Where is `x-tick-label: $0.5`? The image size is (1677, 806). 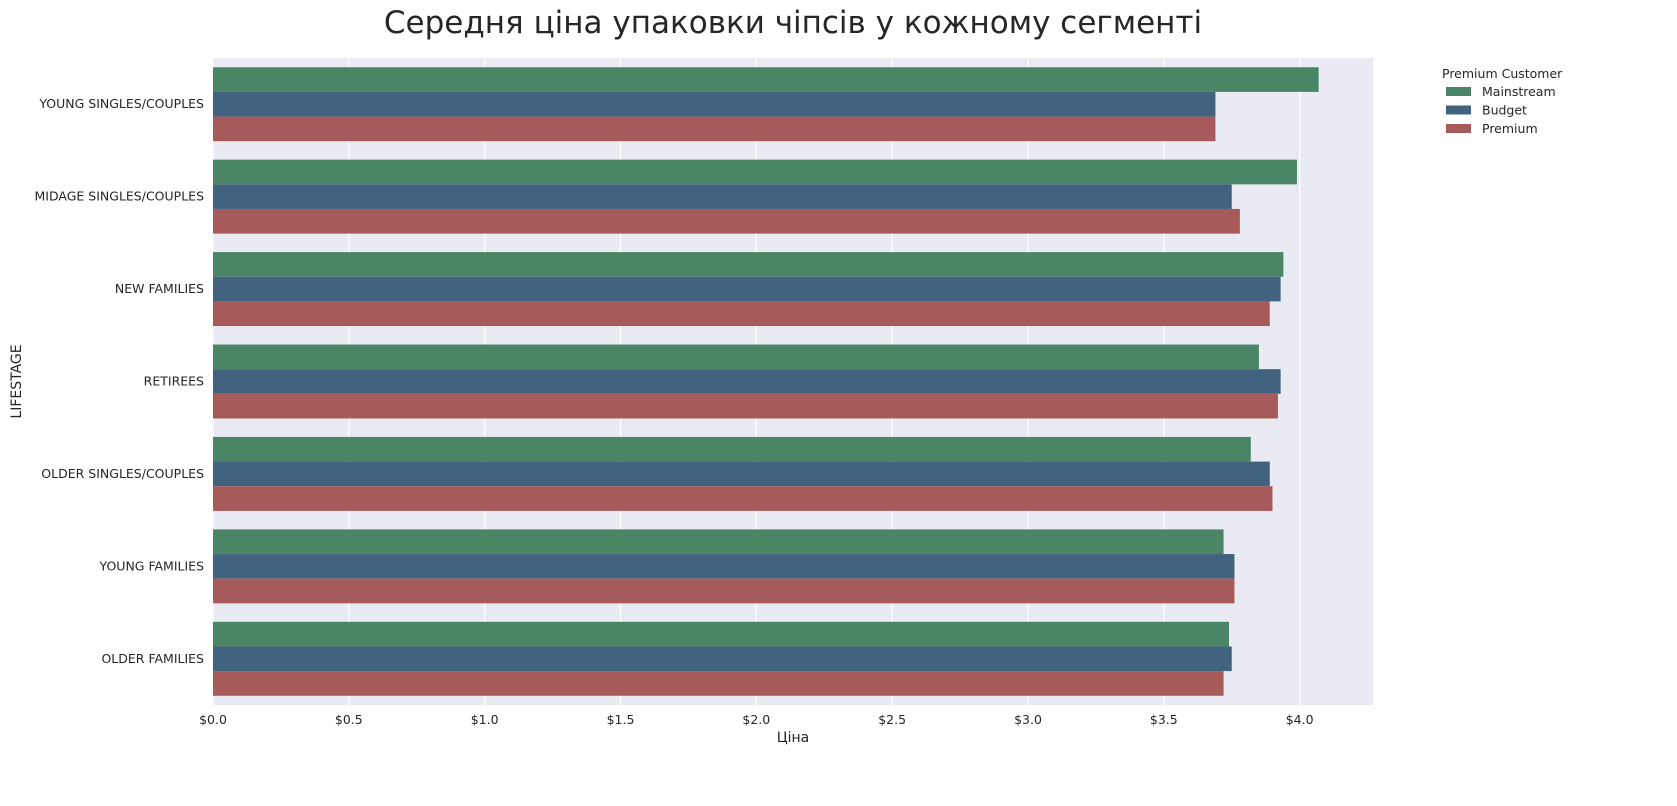
x-tick-label: $0.5 is located at coordinates (349, 719).